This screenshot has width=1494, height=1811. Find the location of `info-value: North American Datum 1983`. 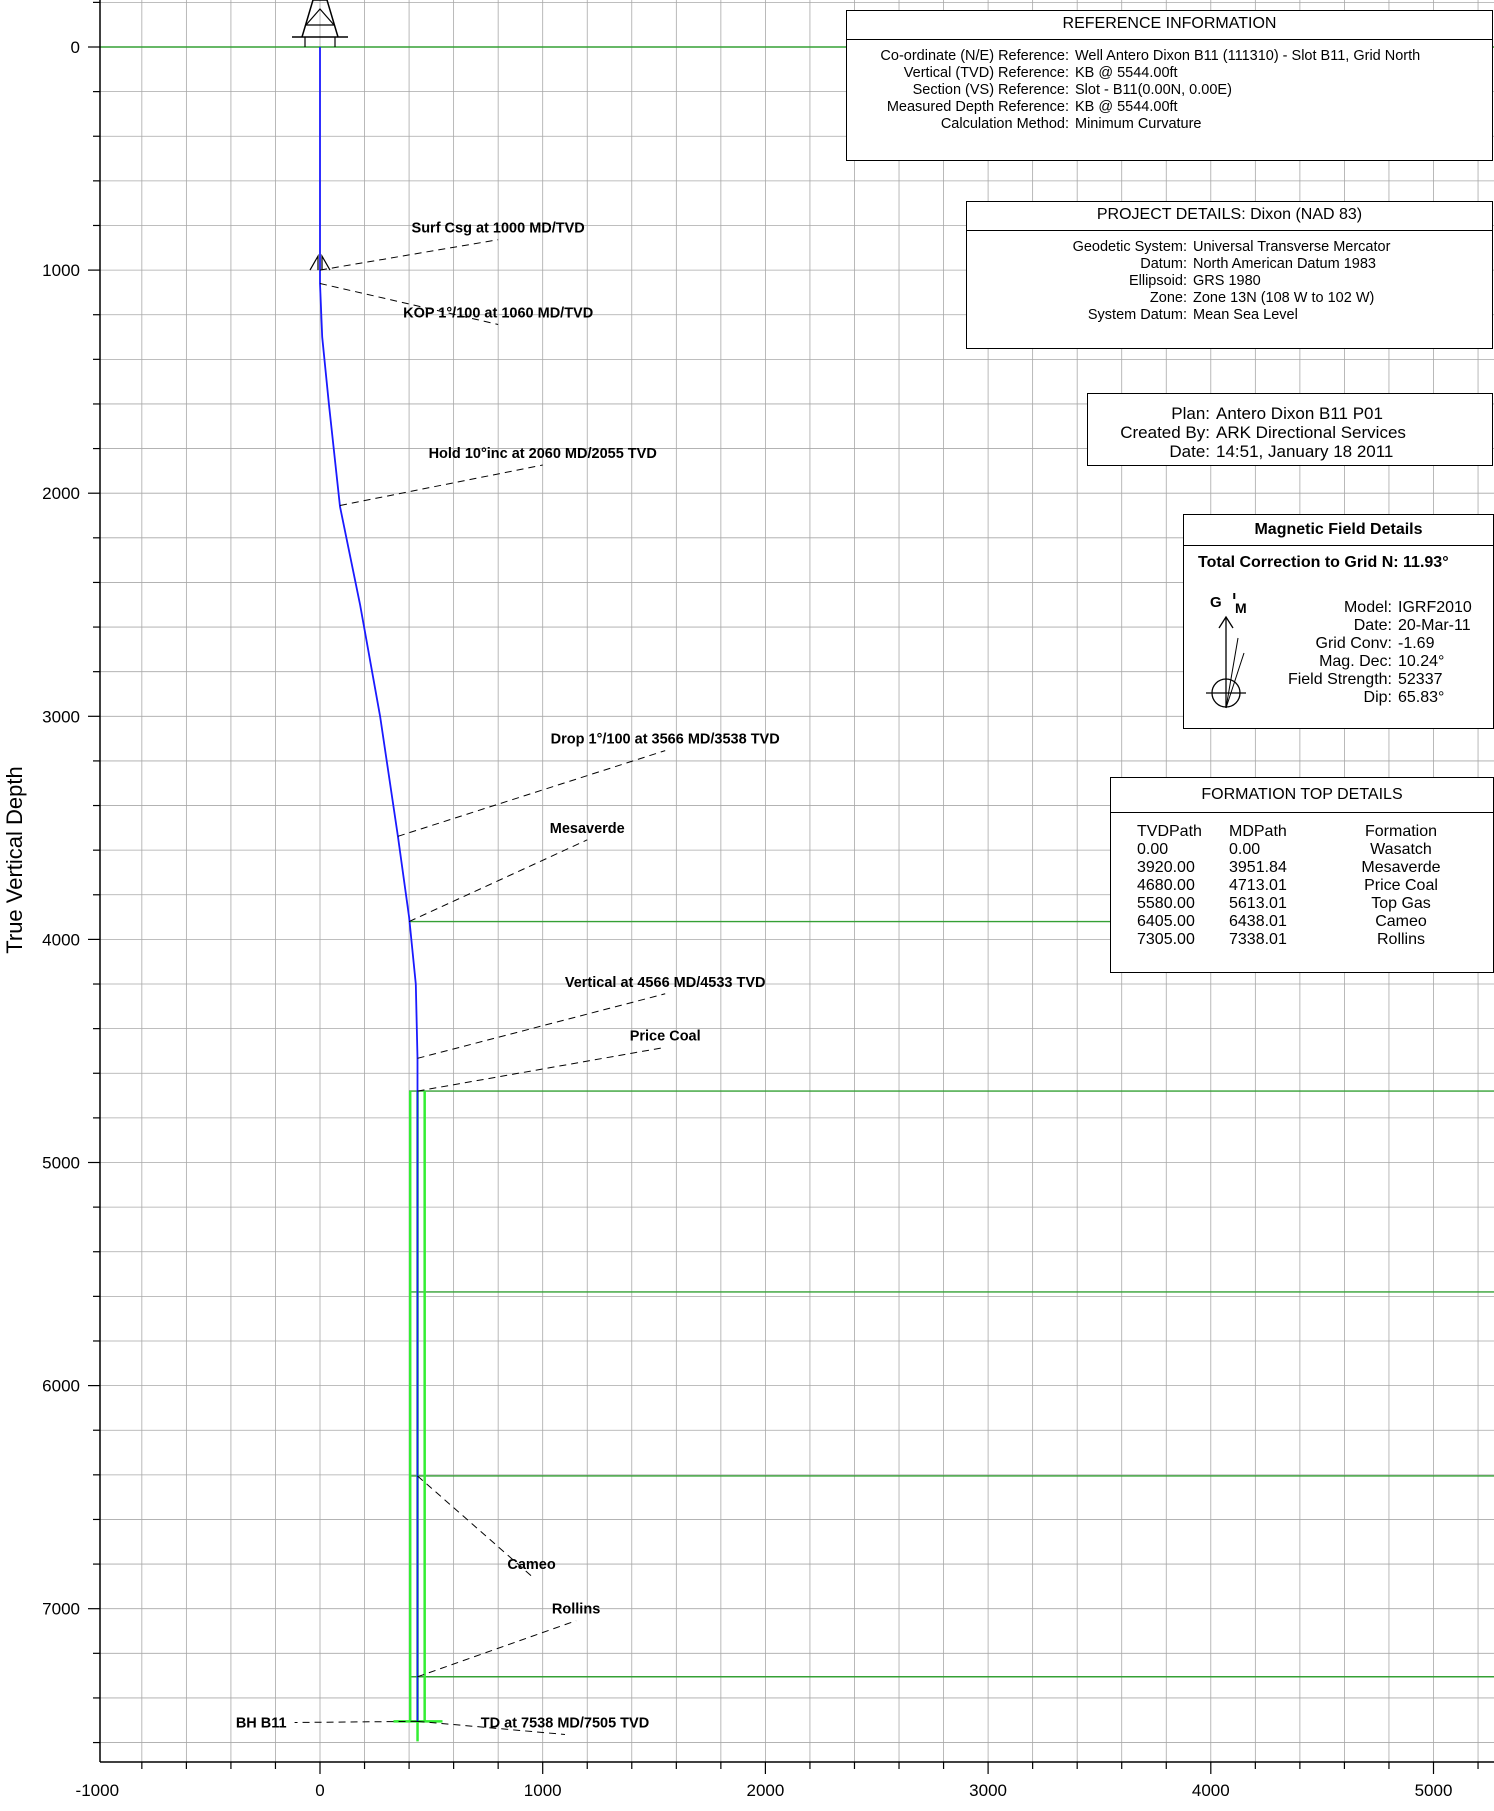

info-value: North American Datum 1983 is located at coordinates (1284, 264).